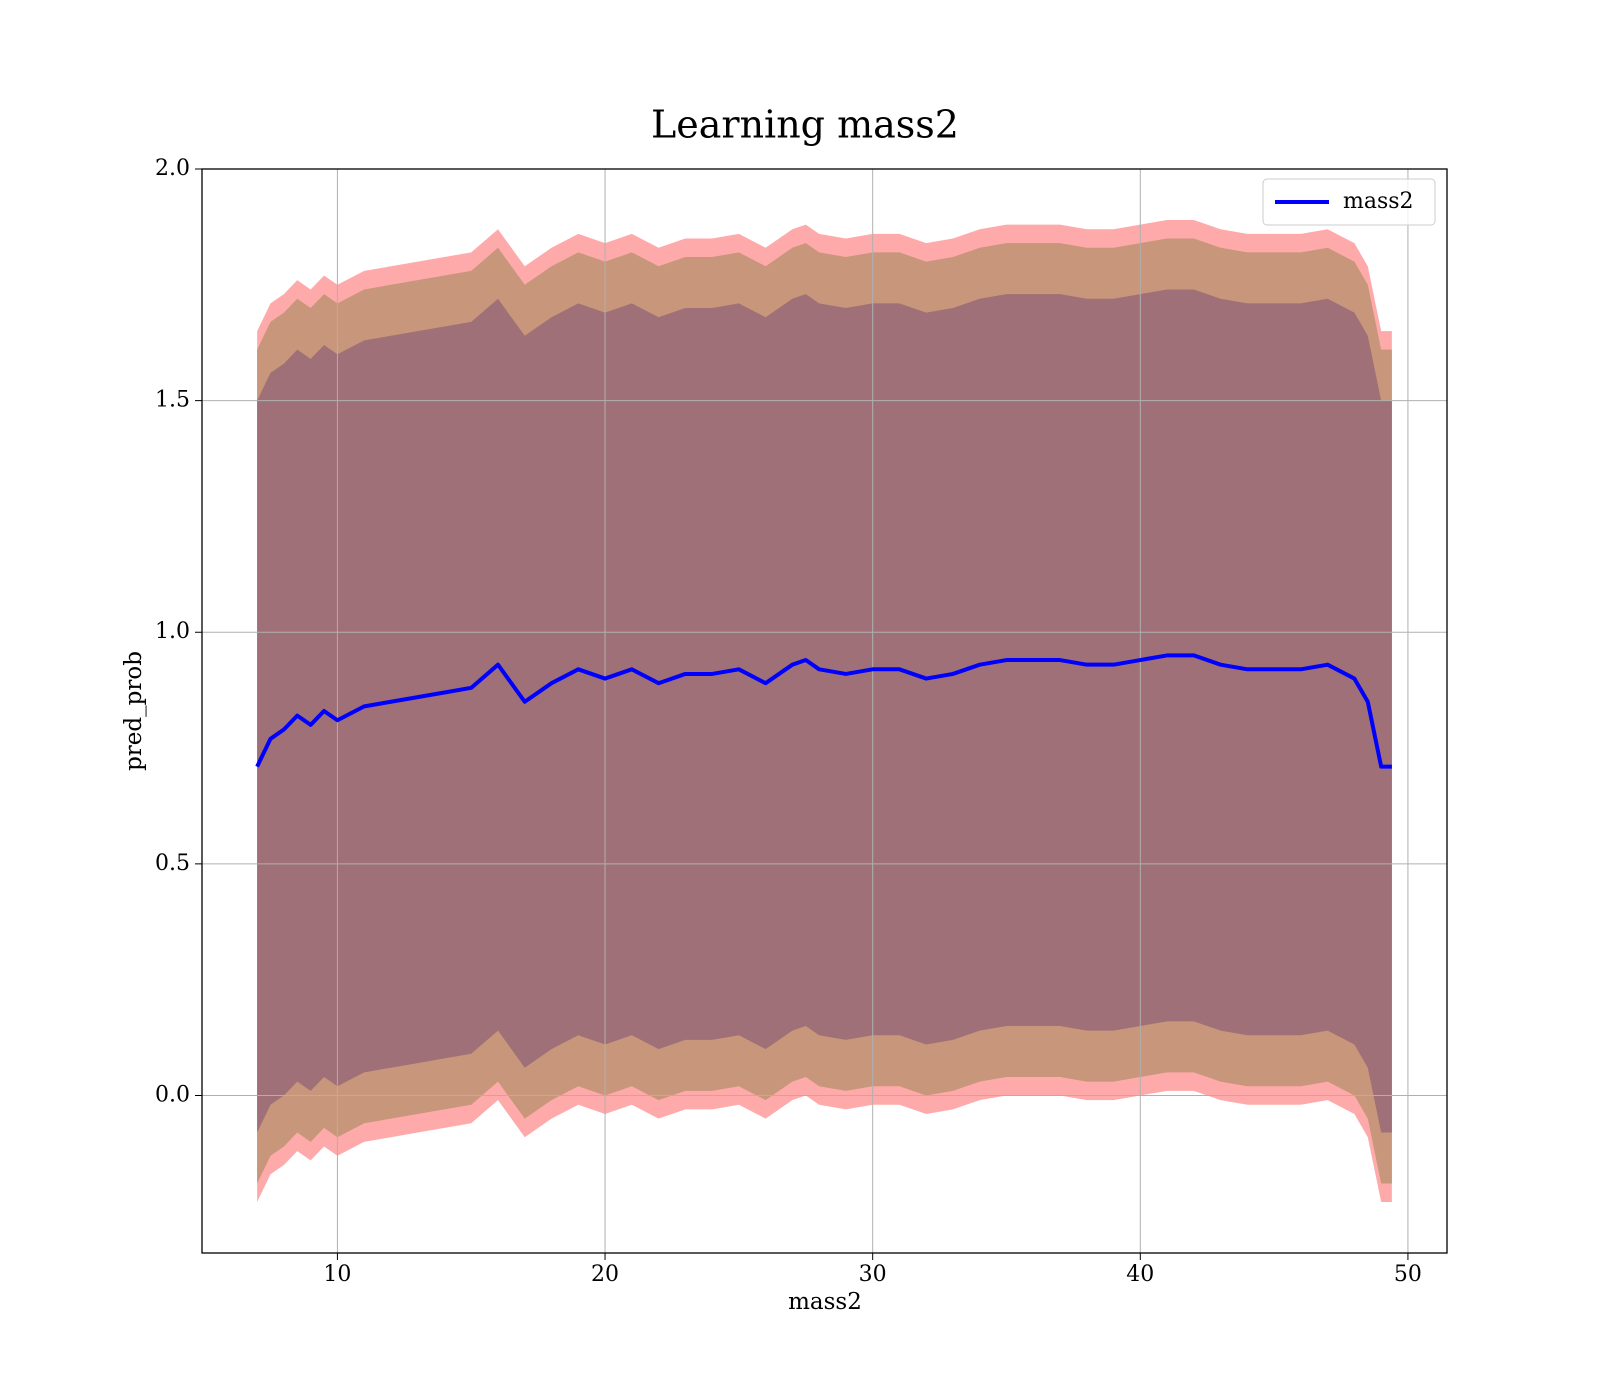  What do you see at coordinates (172, 631) in the screenshot?
I see `y-tick-label: 1.0` at bounding box center [172, 631].